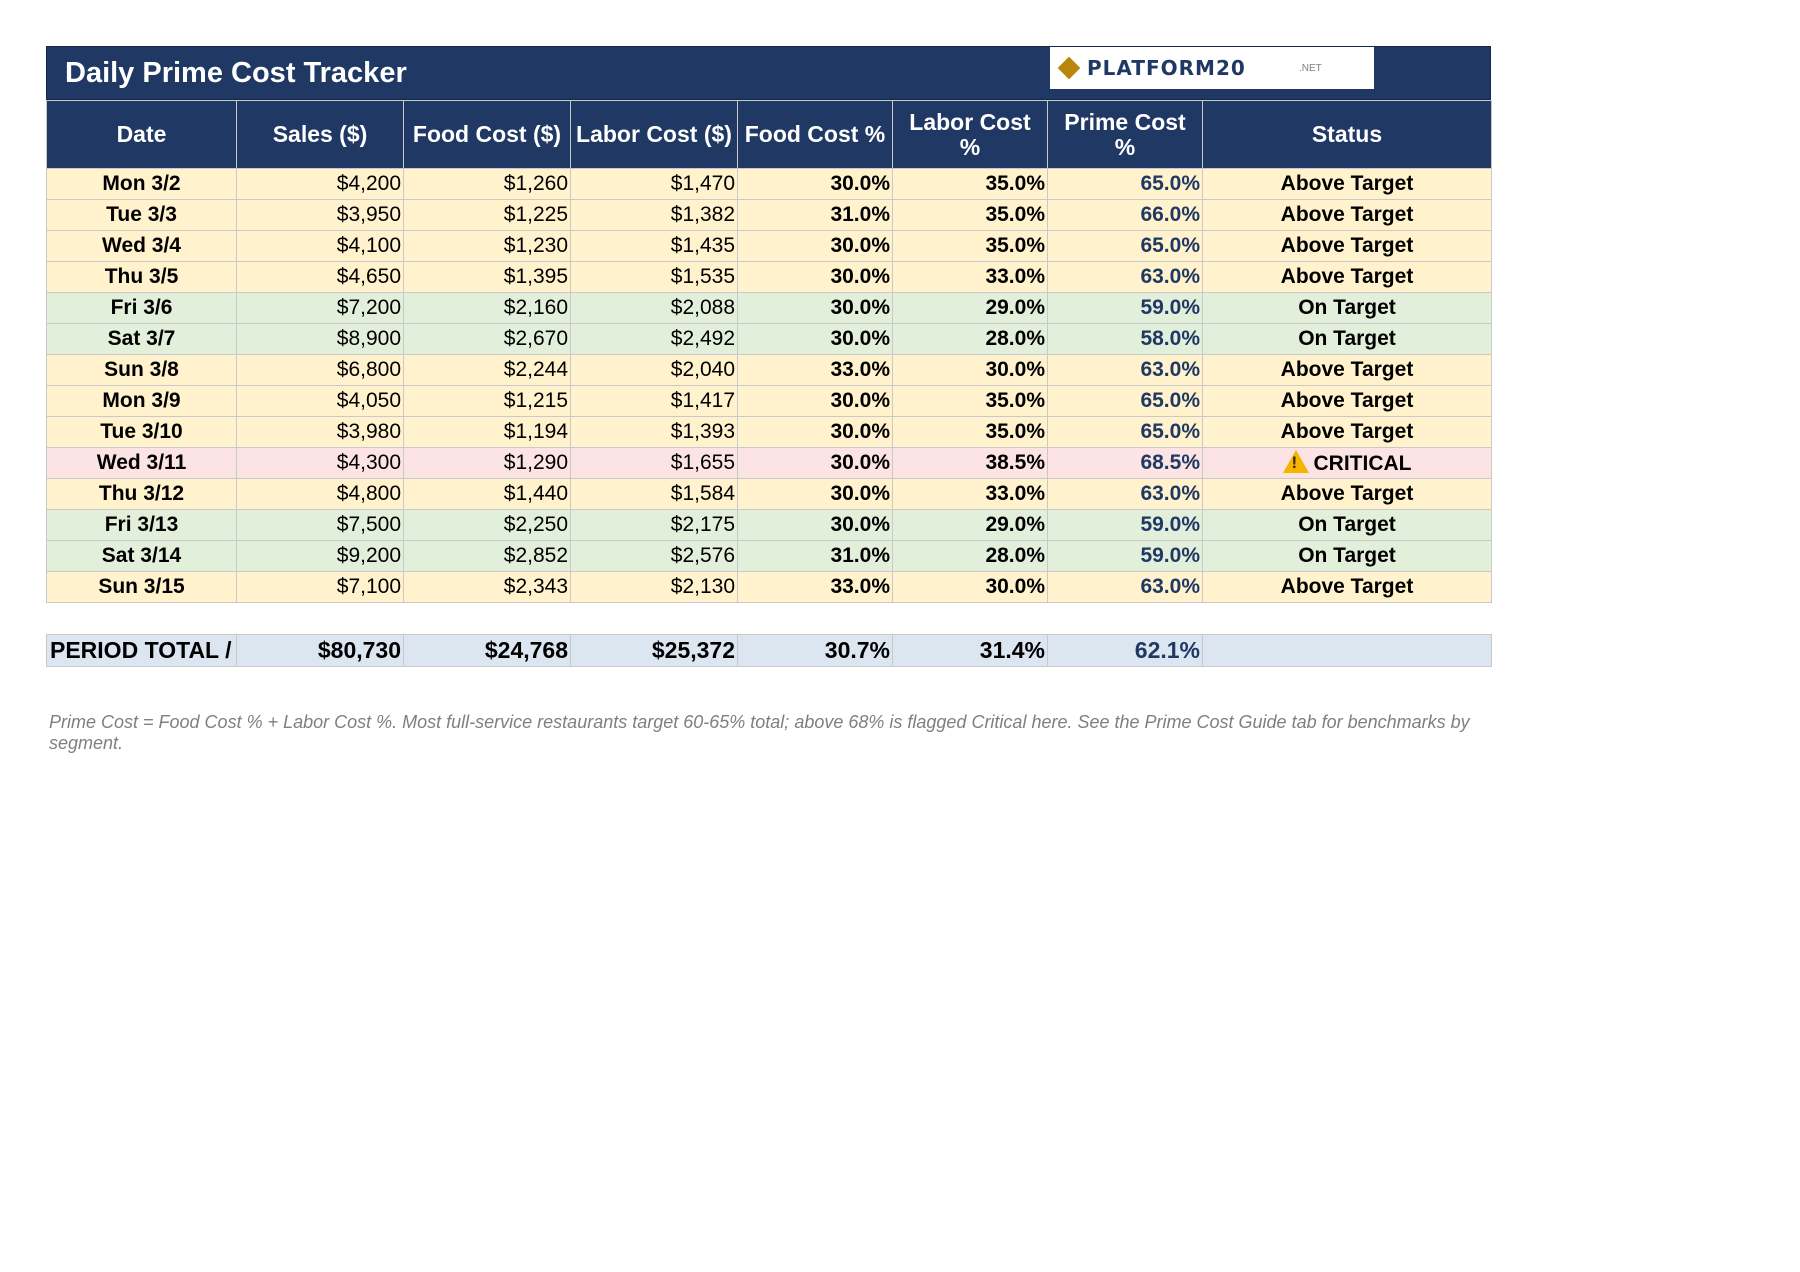 The height and width of the screenshot is (1272, 1800). What do you see at coordinates (654, 432) in the screenshot?
I see `cell-labor-cost: $1,393` at bounding box center [654, 432].